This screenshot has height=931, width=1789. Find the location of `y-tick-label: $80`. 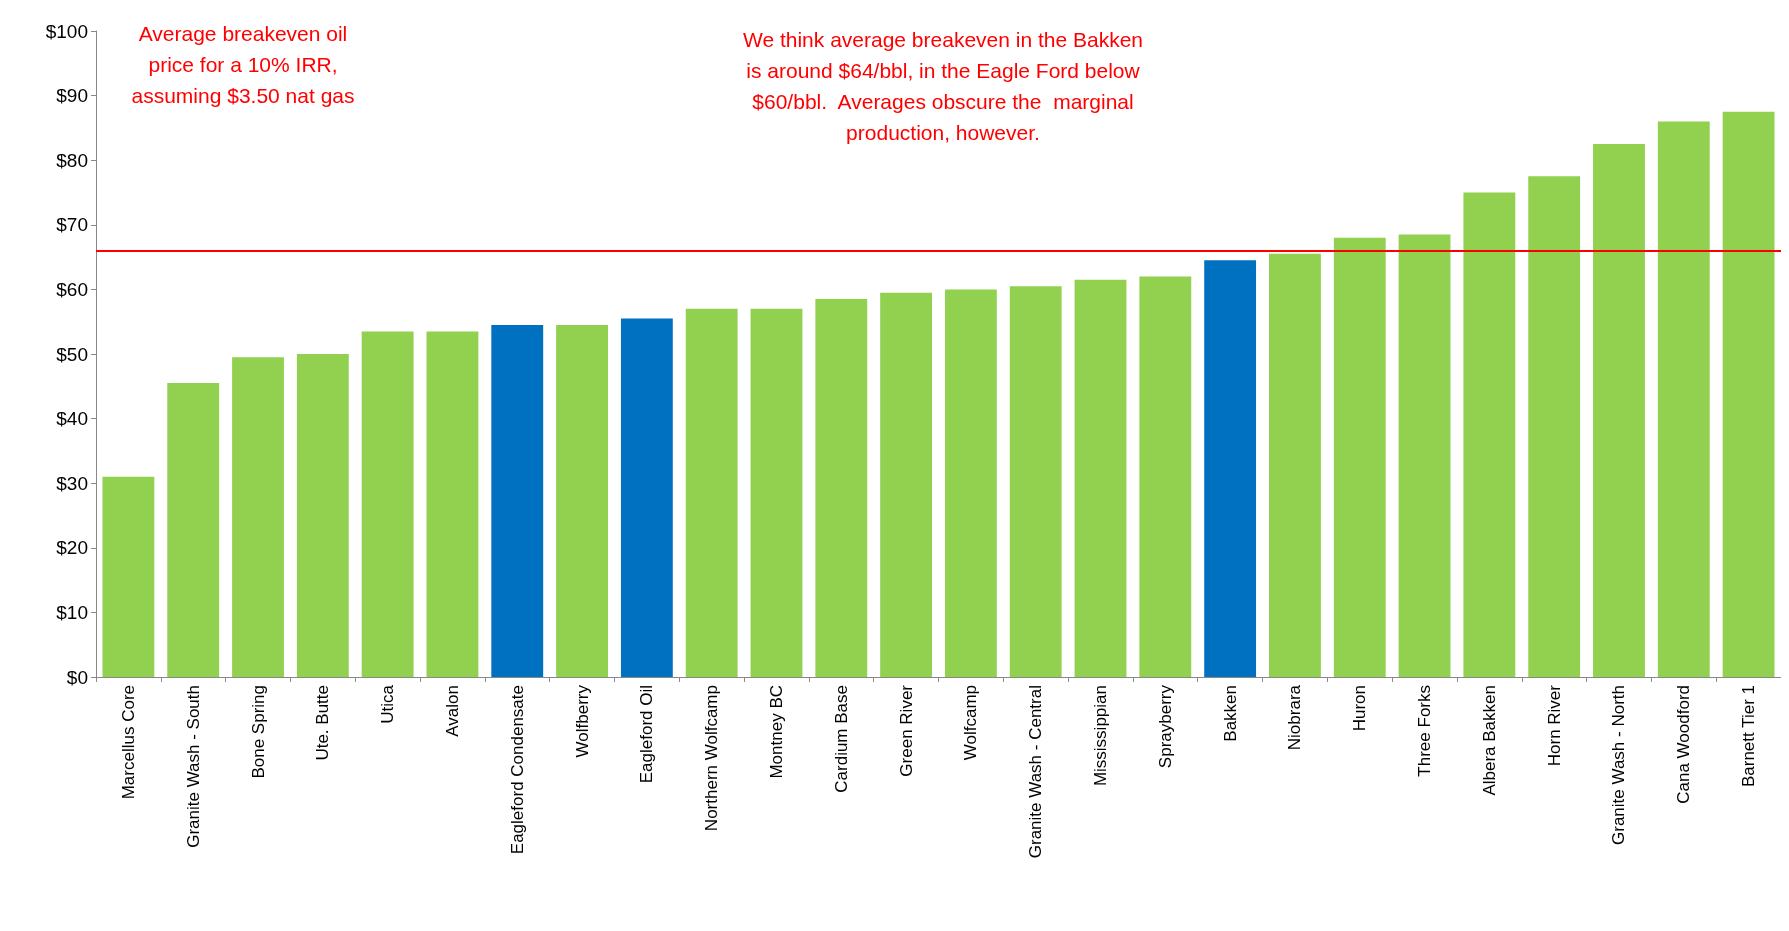

y-tick-label: $80 is located at coordinates (72, 160).